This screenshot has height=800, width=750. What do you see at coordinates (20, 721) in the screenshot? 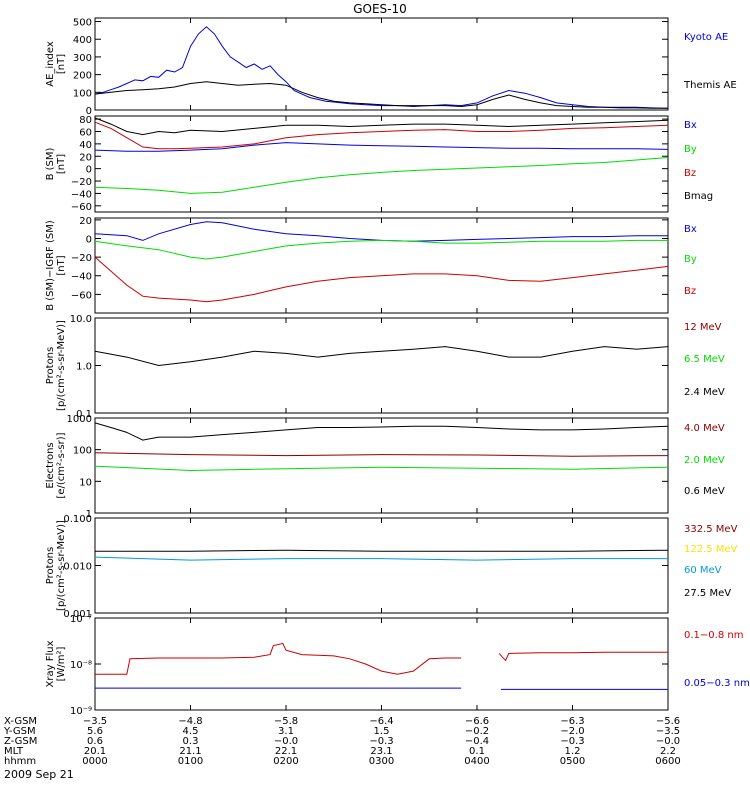
I see `ephemeris-row-label: X-GSM` at bounding box center [20, 721].